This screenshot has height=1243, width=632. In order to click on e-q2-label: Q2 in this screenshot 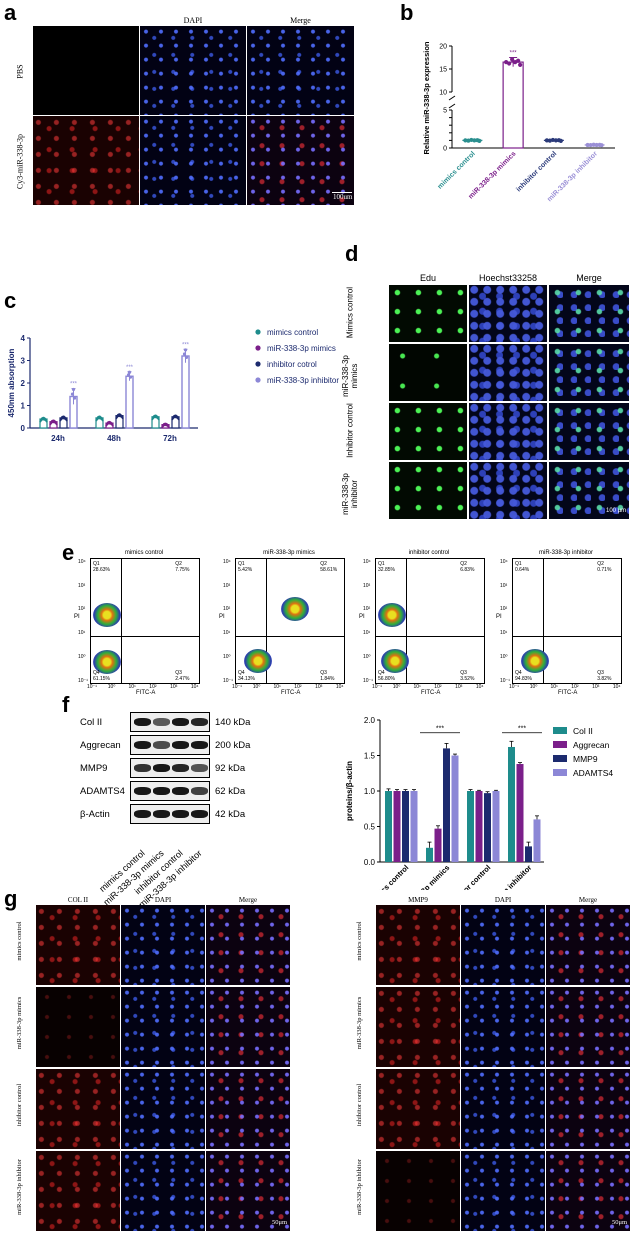, I will do `click(323, 564)`.